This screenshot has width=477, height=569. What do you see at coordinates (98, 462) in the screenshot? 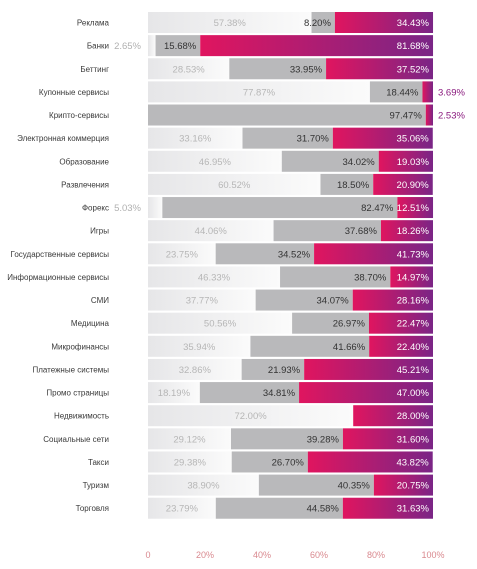
I see `category-label: Такси` at bounding box center [98, 462].